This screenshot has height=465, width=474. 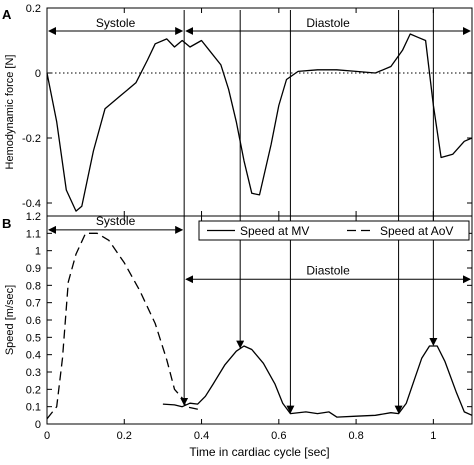 What do you see at coordinates (201, 436) in the screenshot?
I see `panel-b-xtick-label: 0.4` at bounding box center [201, 436].